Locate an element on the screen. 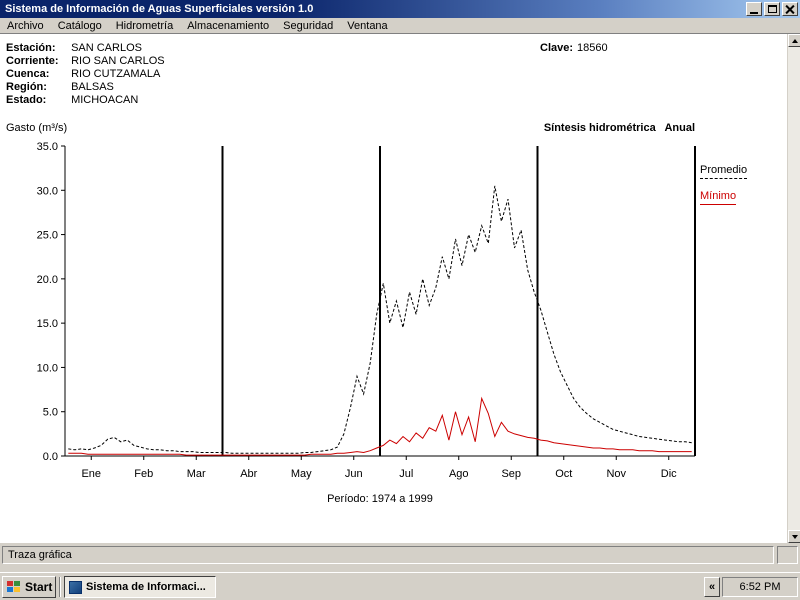 The width and height of the screenshot is (800, 600). legend-promedio: Promedio is located at coordinates (724, 171).